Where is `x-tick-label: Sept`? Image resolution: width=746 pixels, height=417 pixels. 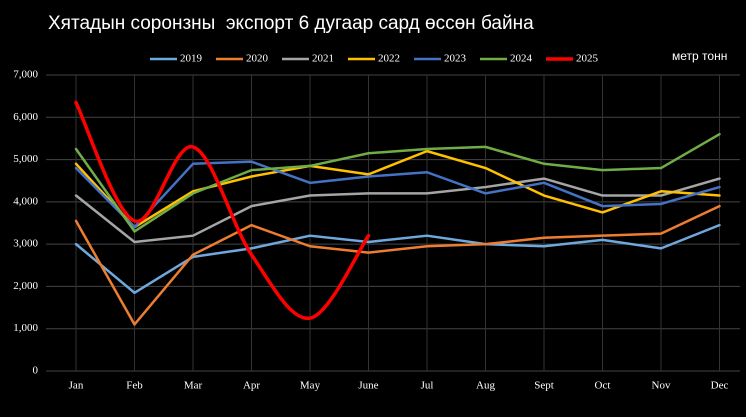
x-tick-label: Sept is located at coordinates (544, 386).